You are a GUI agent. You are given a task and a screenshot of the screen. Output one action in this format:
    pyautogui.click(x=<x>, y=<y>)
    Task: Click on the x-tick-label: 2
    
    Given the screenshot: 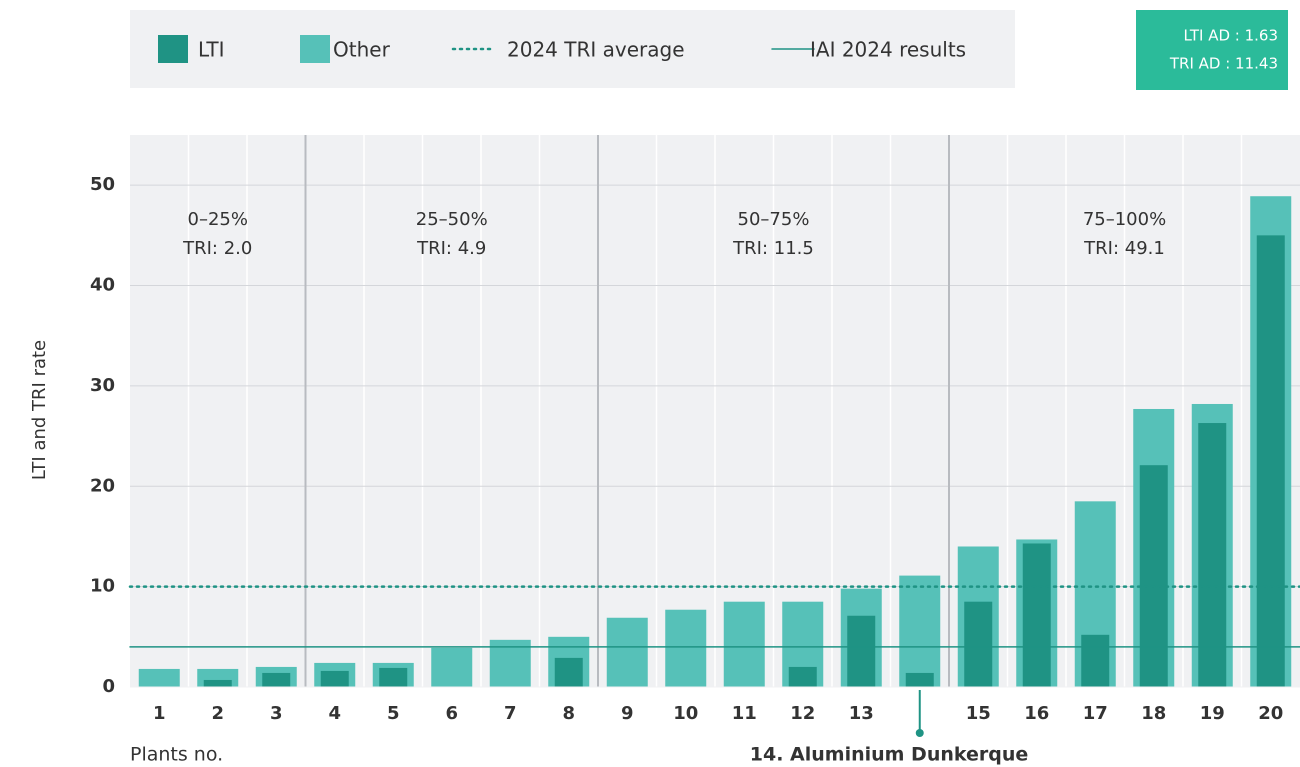 What is the action you would take?
    pyautogui.click(x=217, y=713)
    